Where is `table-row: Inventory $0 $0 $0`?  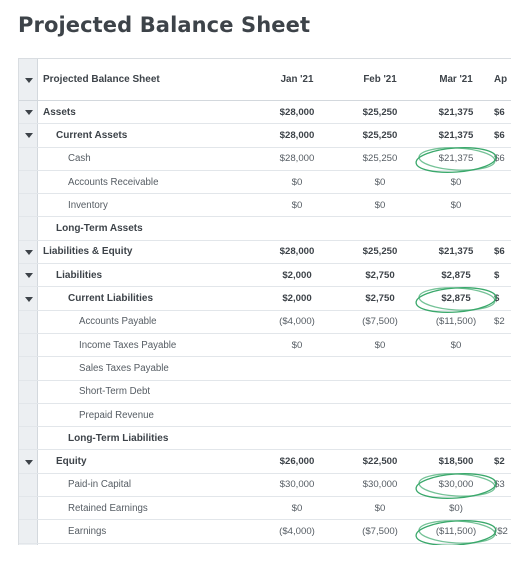
table-row: Inventory $0 $0 $0 is located at coordinates (265, 206).